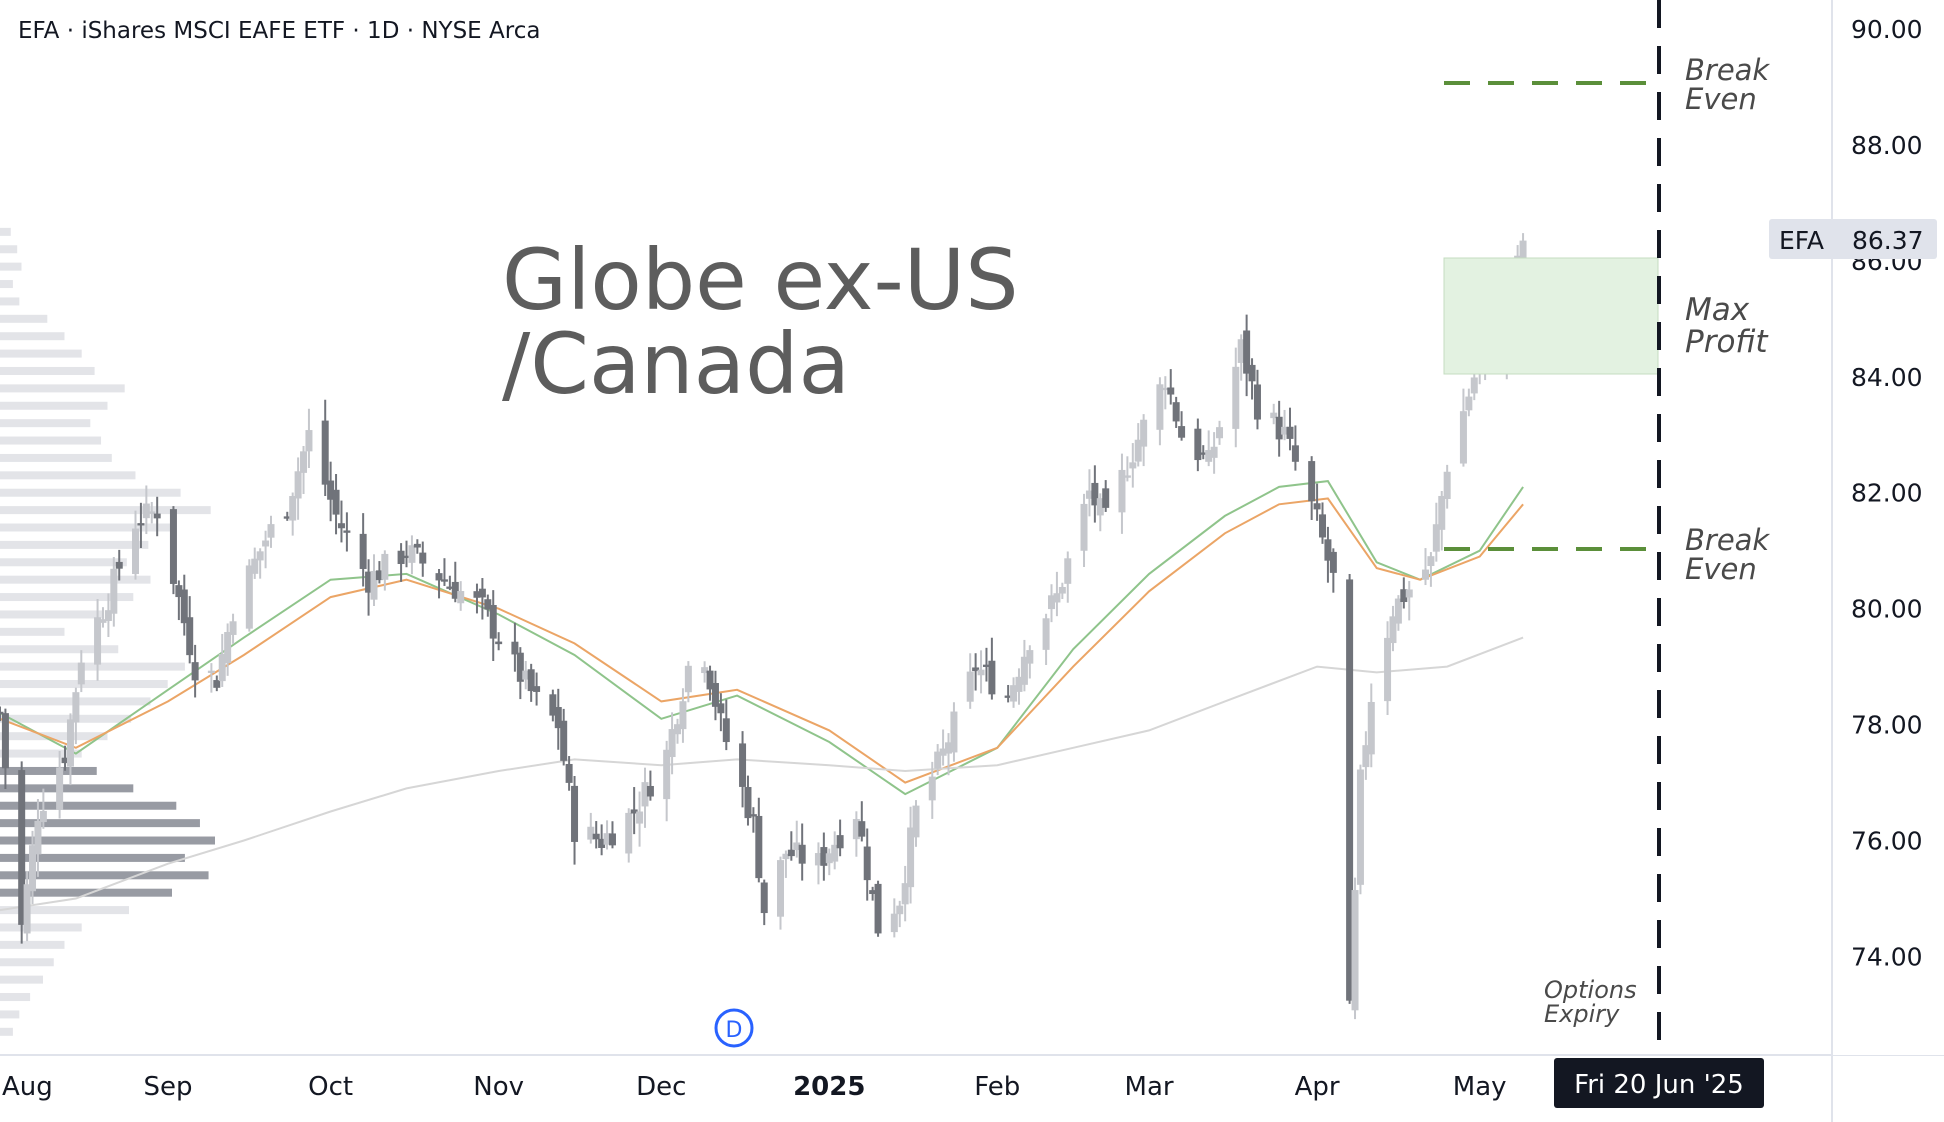  I want to click on time-axis-tick-label: 2025, so click(829, 1087).